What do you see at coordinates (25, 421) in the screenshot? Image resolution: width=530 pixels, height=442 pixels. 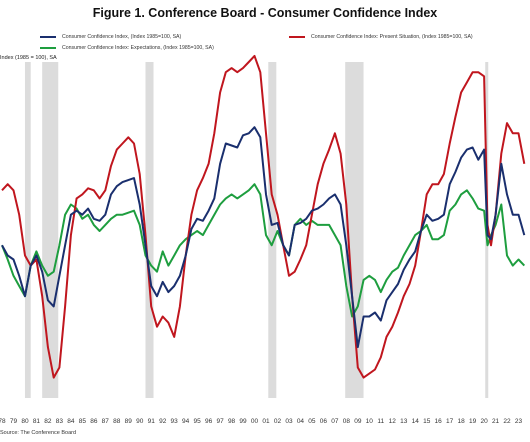 I see `x-tick-label: 80` at bounding box center [25, 421].